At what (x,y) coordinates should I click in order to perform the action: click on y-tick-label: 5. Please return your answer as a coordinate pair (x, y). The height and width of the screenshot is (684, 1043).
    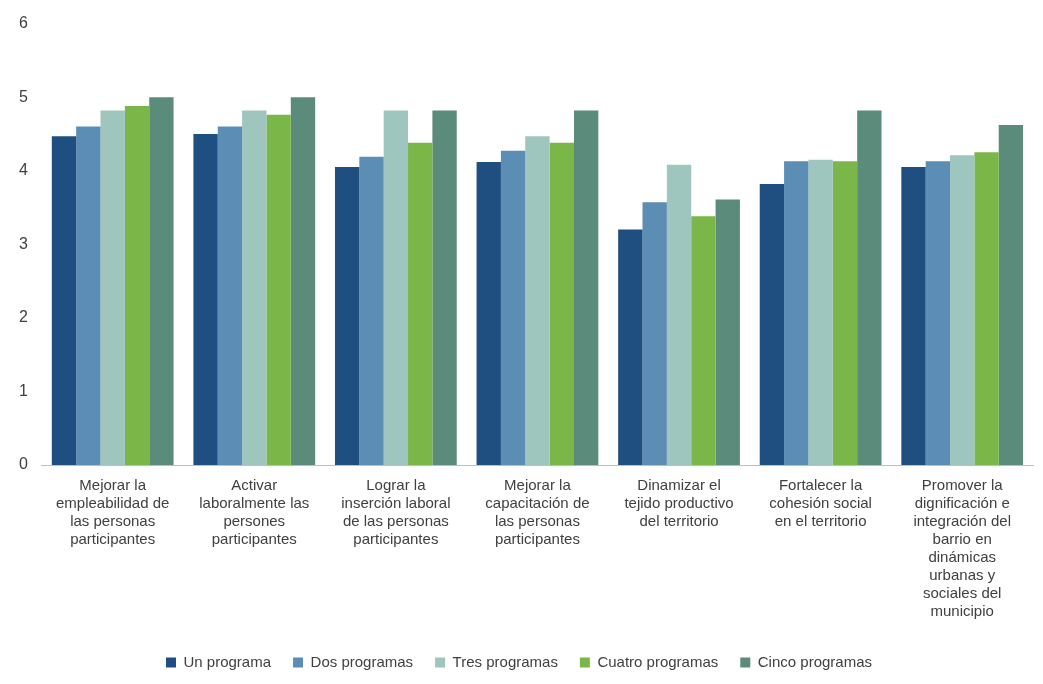
    Looking at the image, I should click on (23, 96).